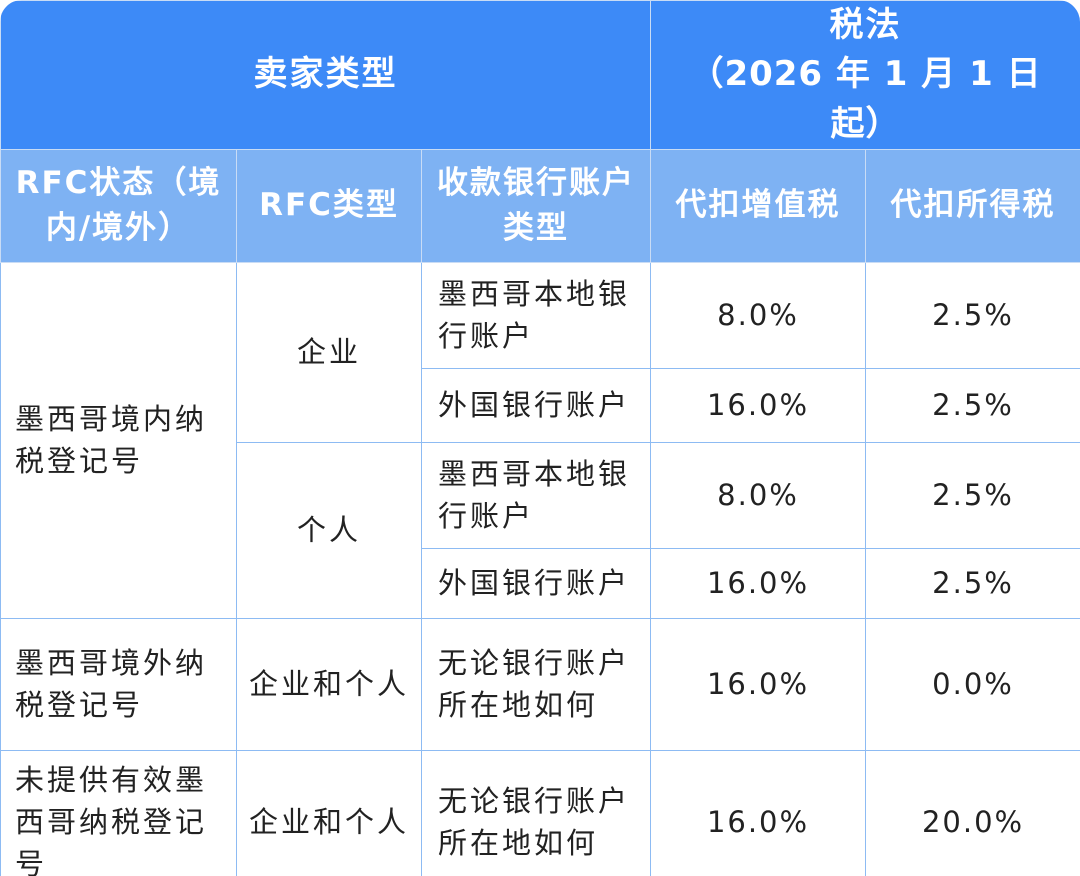  What do you see at coordinates (118, 812) in the screenshot?
I see `rfc-status-cell: 未提供有效墨西哥纳税登记号` at bounding box center [118, 812].